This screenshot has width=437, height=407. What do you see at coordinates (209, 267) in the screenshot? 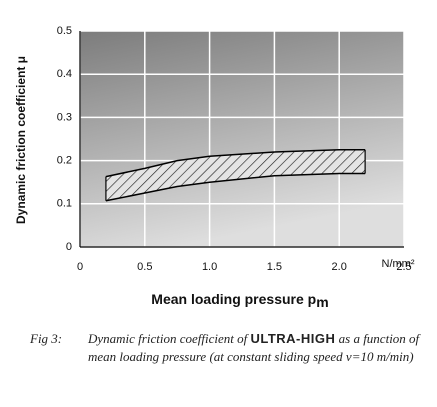
I see `x-tick-label: 1.0` at bounding box center [209, 267].